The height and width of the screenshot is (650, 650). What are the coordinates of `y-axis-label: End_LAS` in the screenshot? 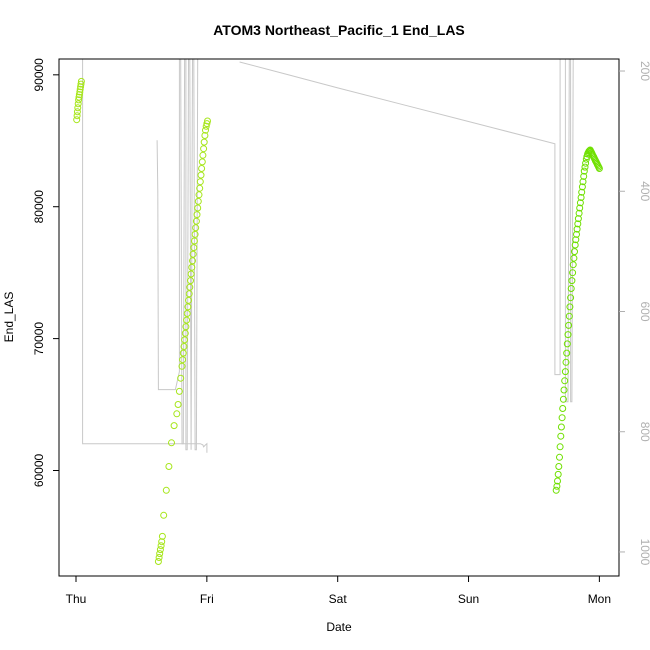 It's located at (9, 317).